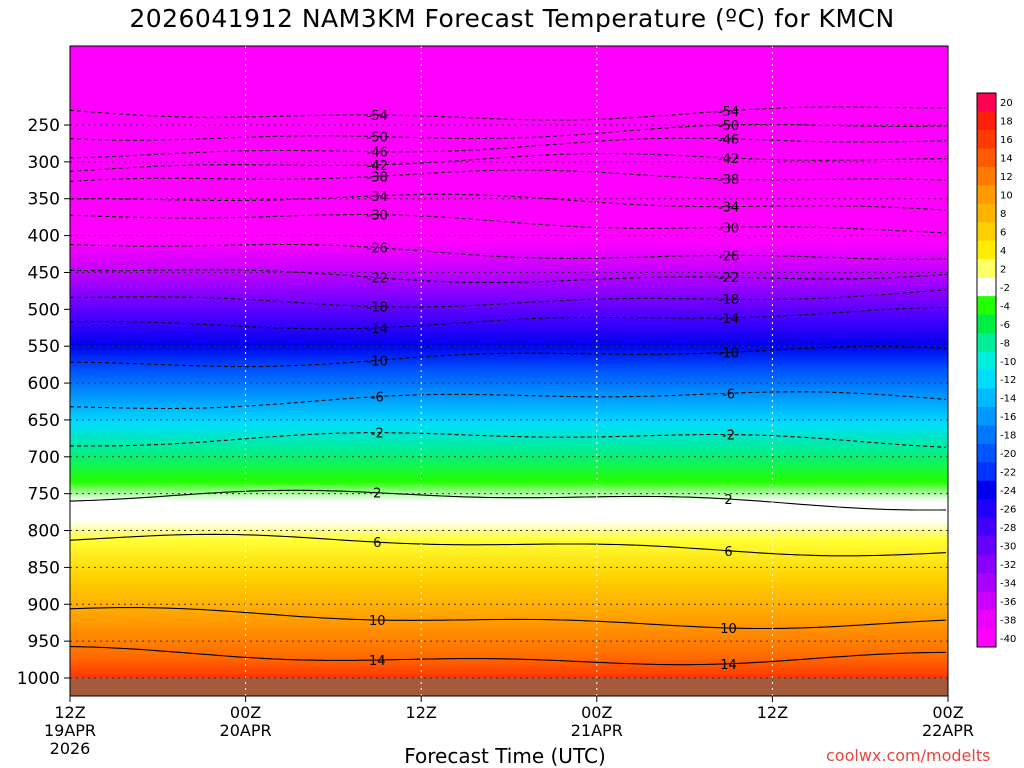 The image size is (1024, 768). Describe the element at coordinates (1006, 196) in the screenshot. I see `colorbar-label: 10` at that location.